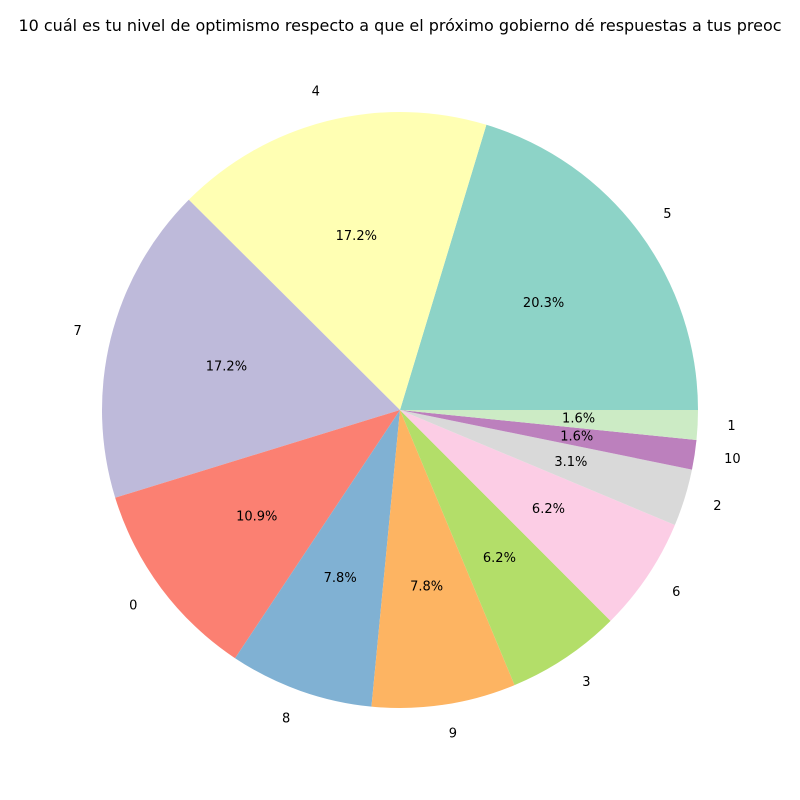  I want to click on pie-percent-label-7: 17.2%, so click(226, 367).